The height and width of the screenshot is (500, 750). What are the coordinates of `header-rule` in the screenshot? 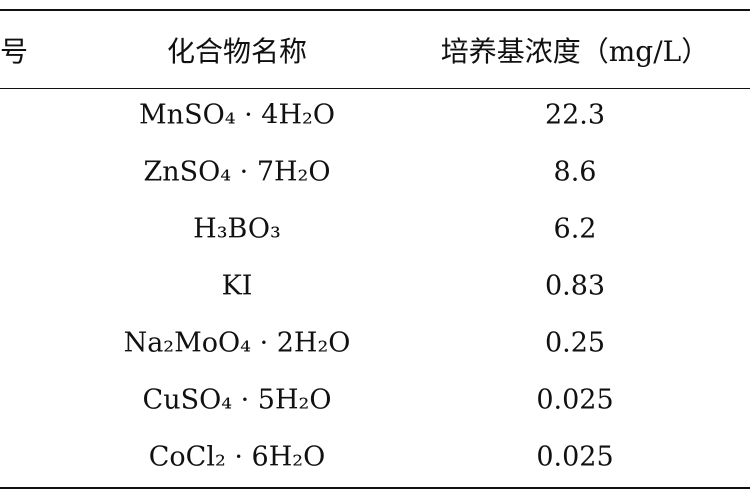 It's located at (375, 88).